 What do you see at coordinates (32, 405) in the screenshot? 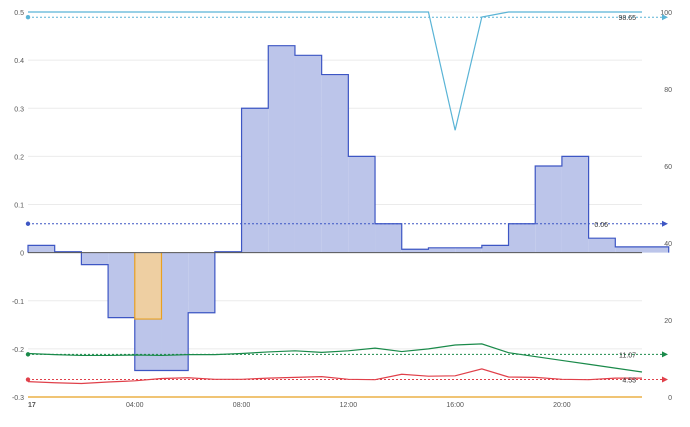
I see `x-tick-label: 17` at bounding box center [32, 405].